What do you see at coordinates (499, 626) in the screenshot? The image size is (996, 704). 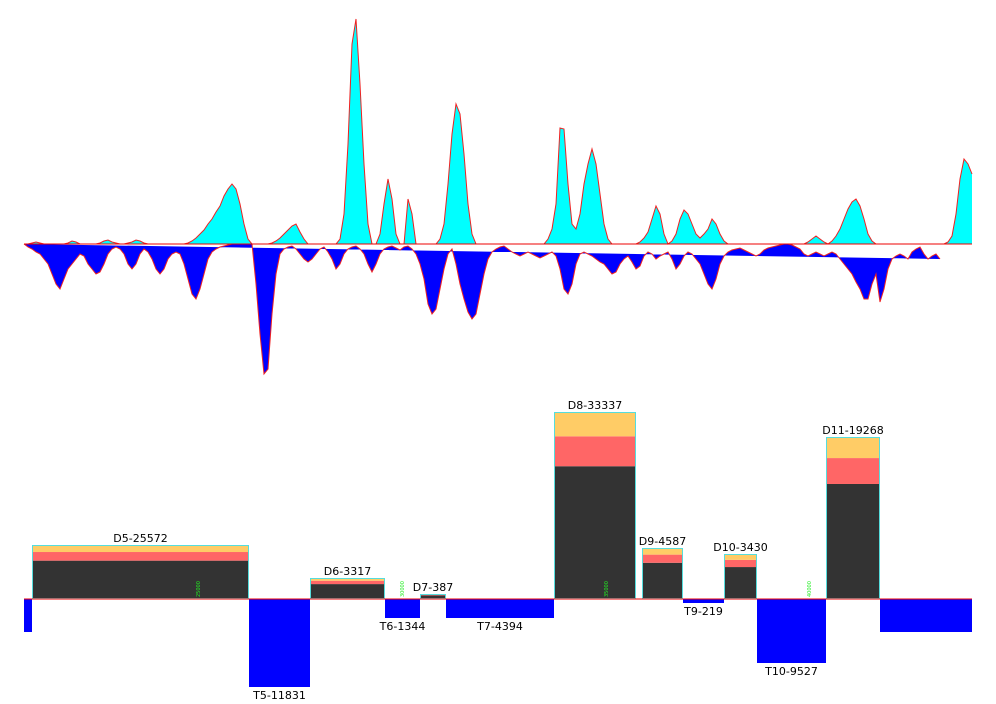 I see `bar-label: T7-4394` at bounding box center [499, 626].